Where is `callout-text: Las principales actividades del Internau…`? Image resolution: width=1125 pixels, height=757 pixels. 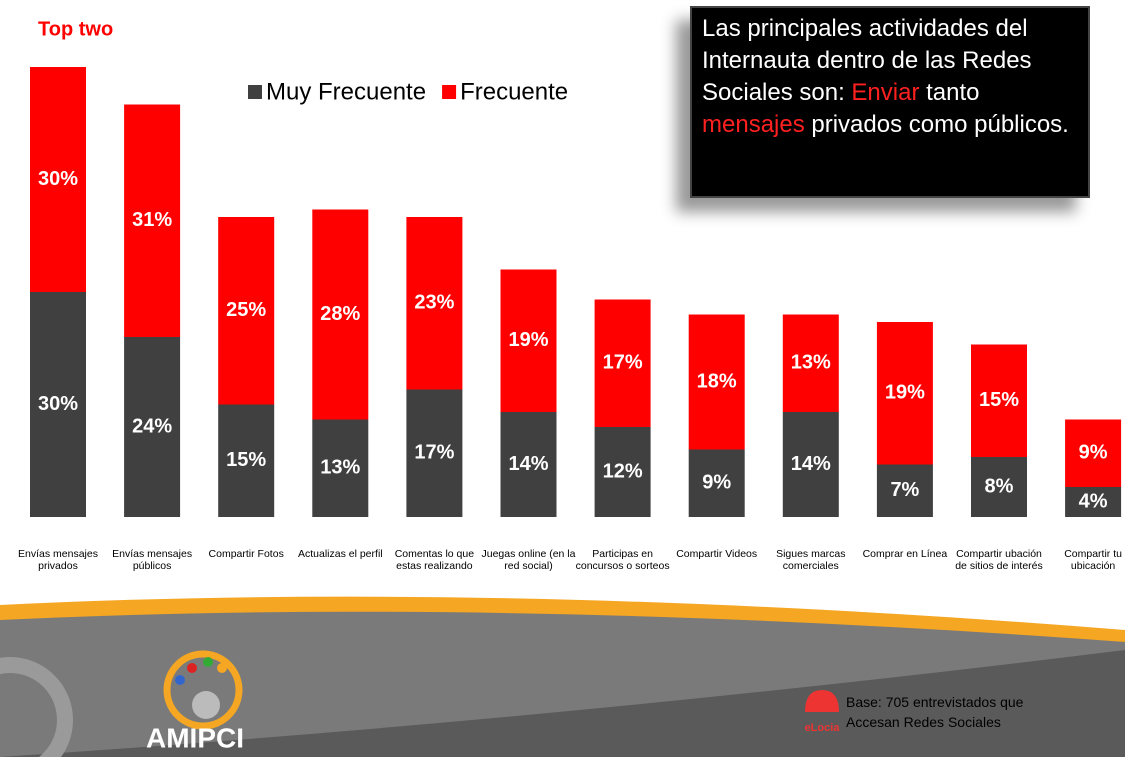
callout-text: Las principales actividades del Internau… is located at coordinates (867, 60).